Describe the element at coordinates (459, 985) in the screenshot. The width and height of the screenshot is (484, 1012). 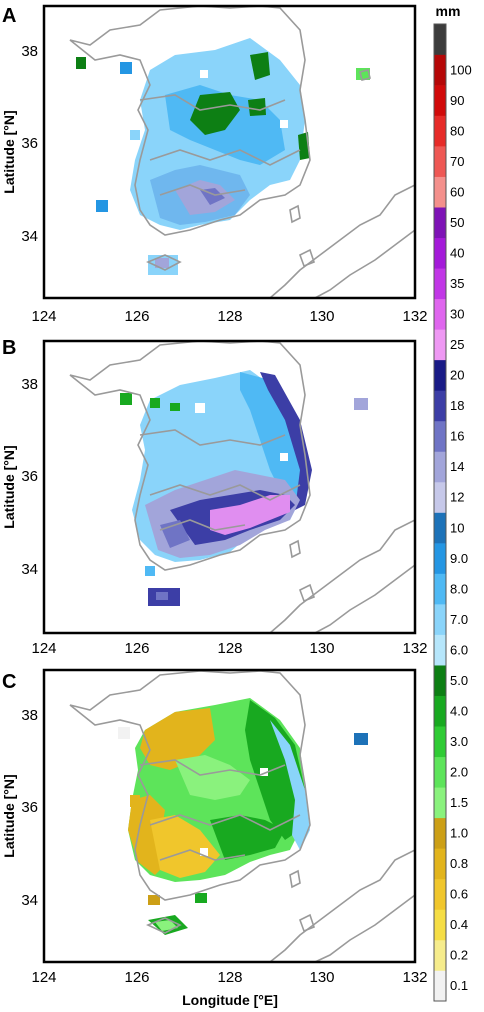
I see `colorbar-label: 0.1` at that location.